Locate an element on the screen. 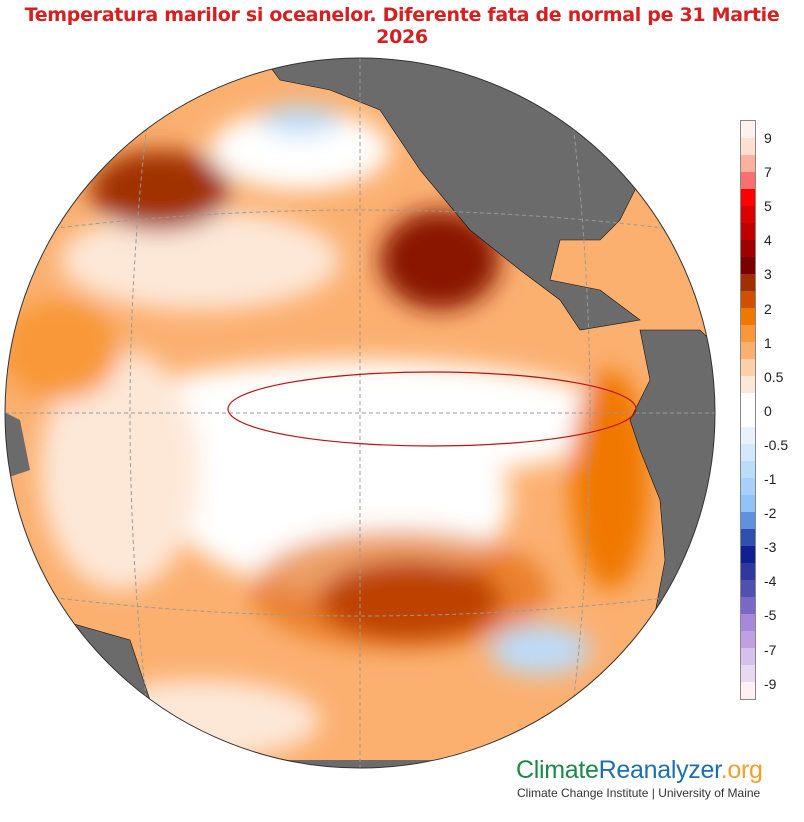  color-scale-bar is located at coordinates (748, 410).